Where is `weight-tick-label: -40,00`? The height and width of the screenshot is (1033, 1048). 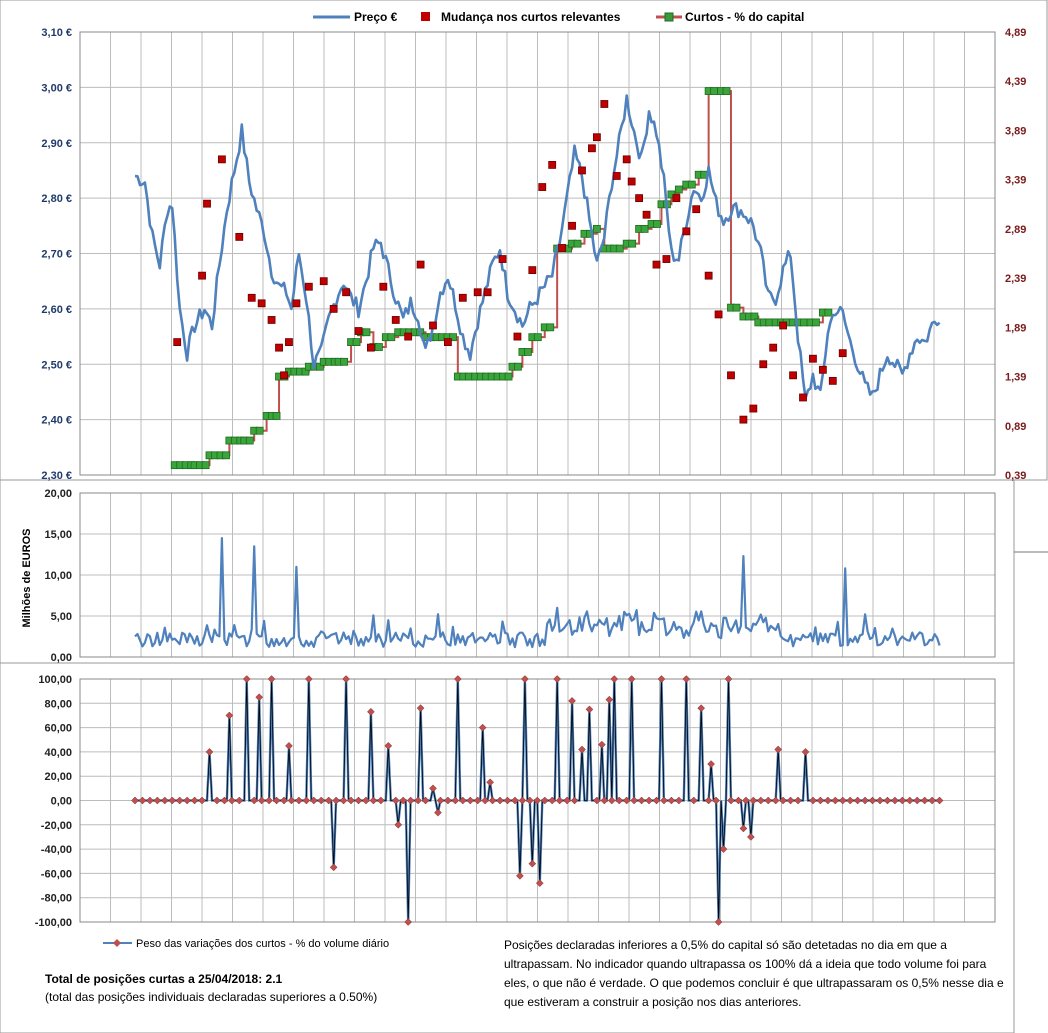
weight-tick-label: -40,00 is located at coordinates (56, 850).